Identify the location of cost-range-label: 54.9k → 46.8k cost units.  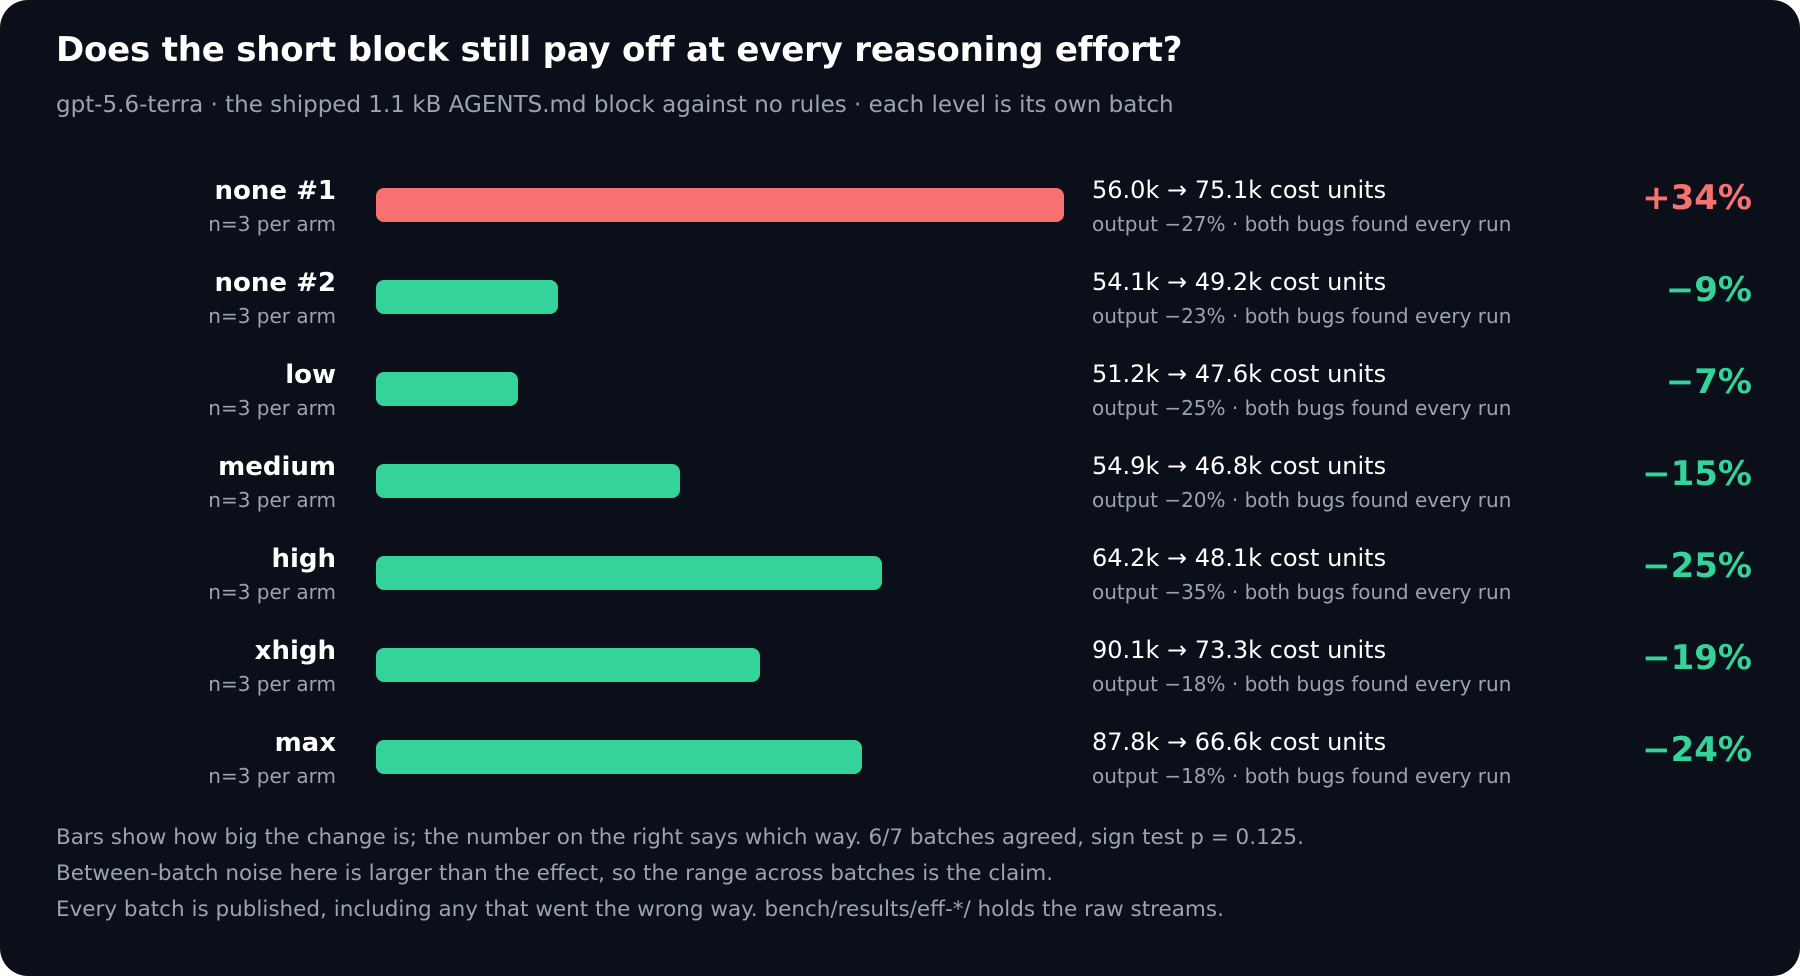
(1239, 466).